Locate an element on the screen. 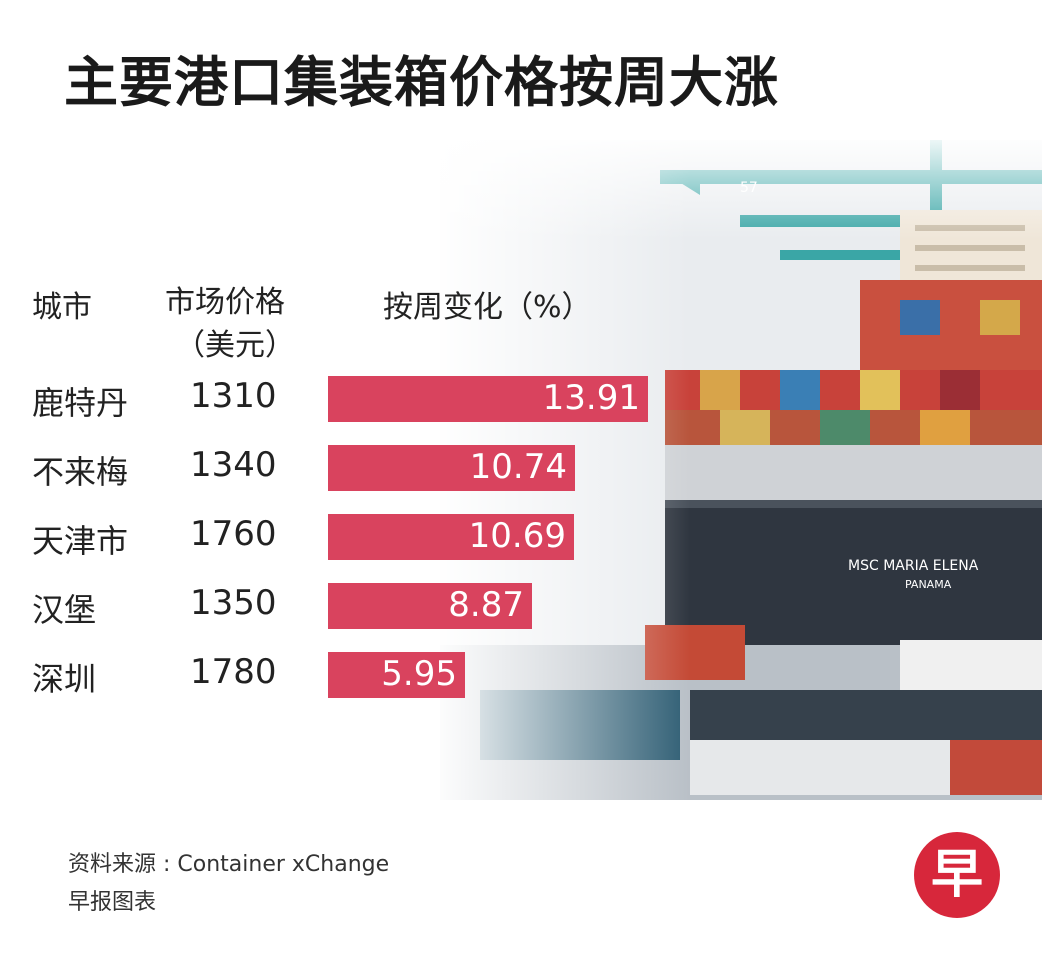 Image resolution: width=1042 pixels, height=963 pixels. zaobao-logo: 早 is located at coordinates (957, 875).